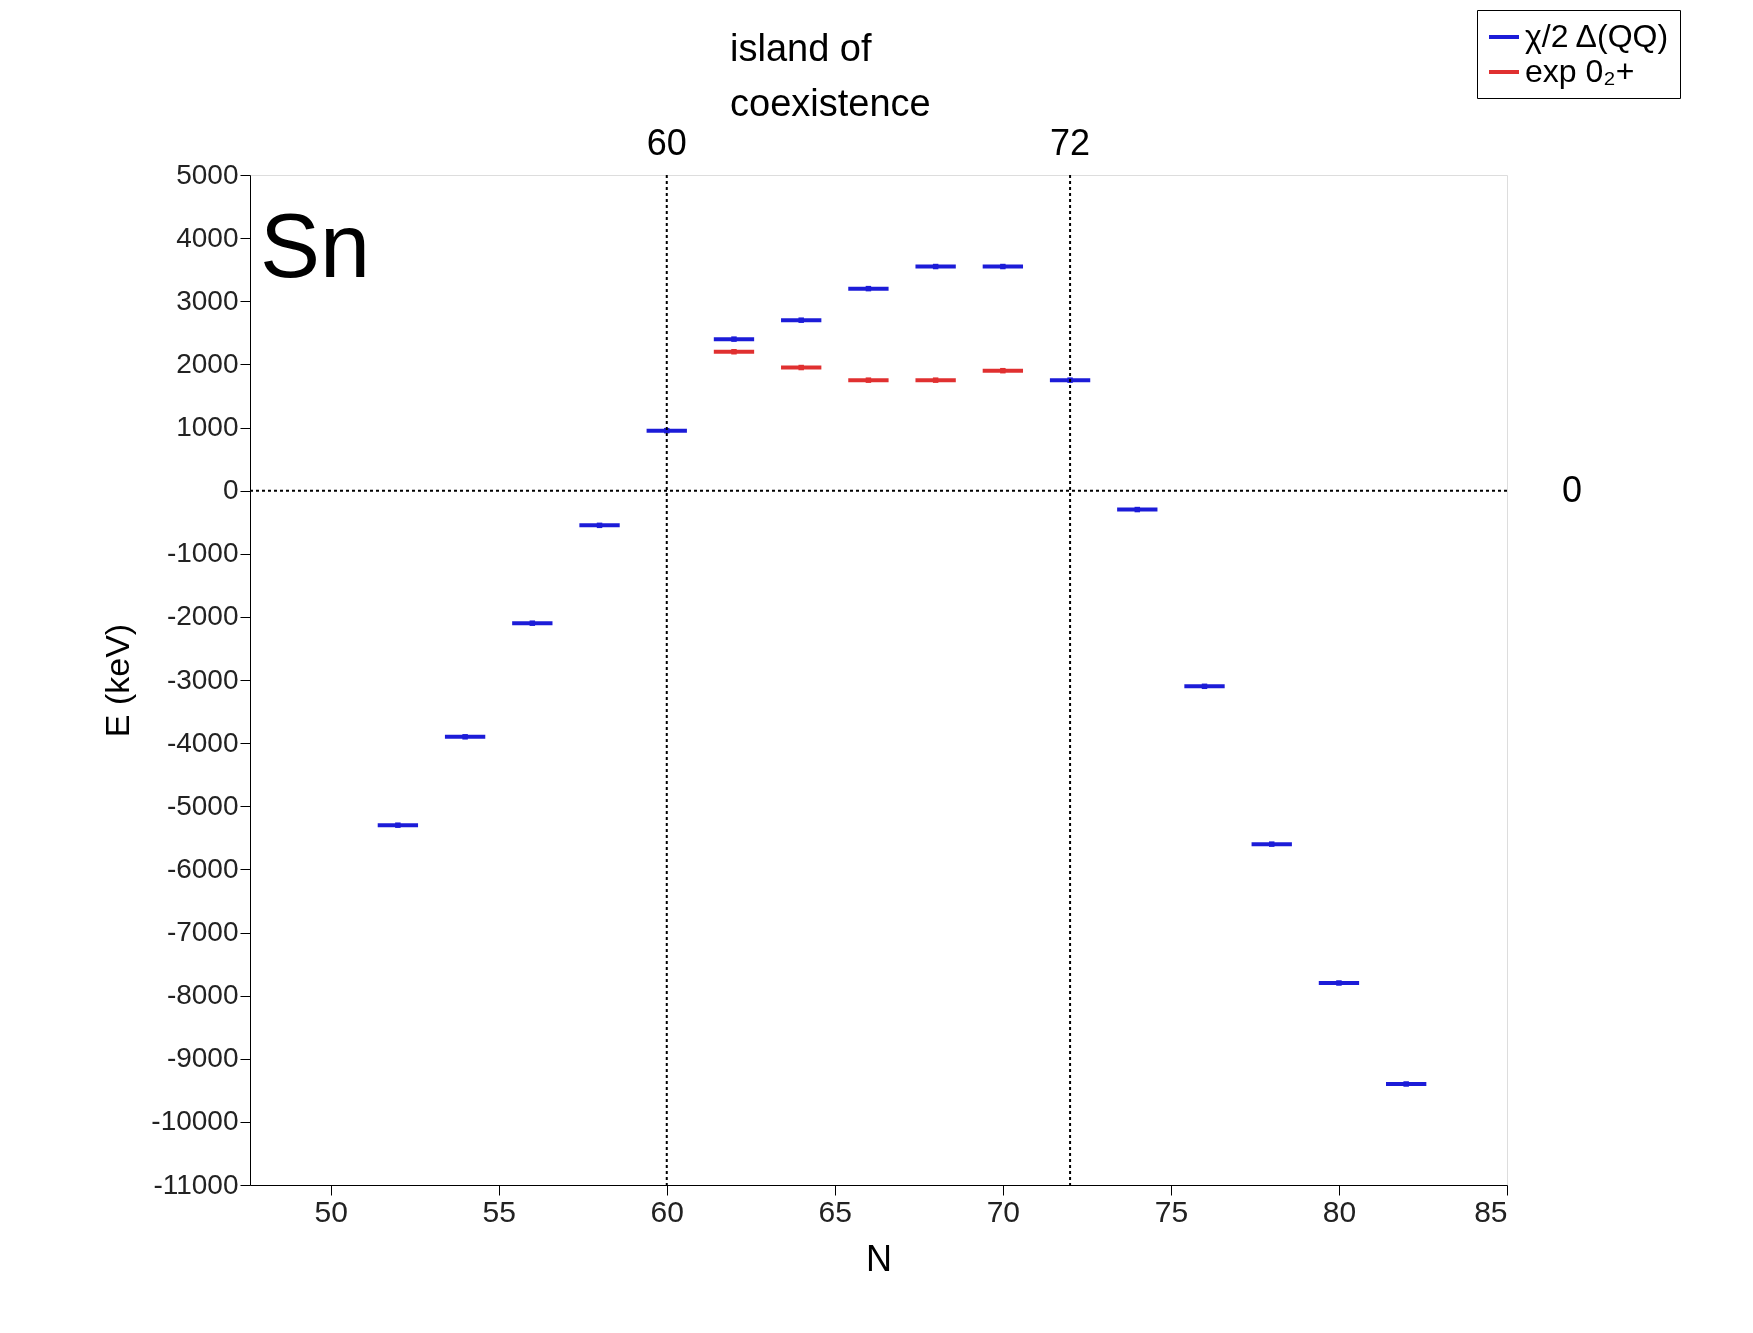 The height and width of the screenshot is (1333, 1753). I want to click on x-tick-label: 80, so click(1339, 1211).